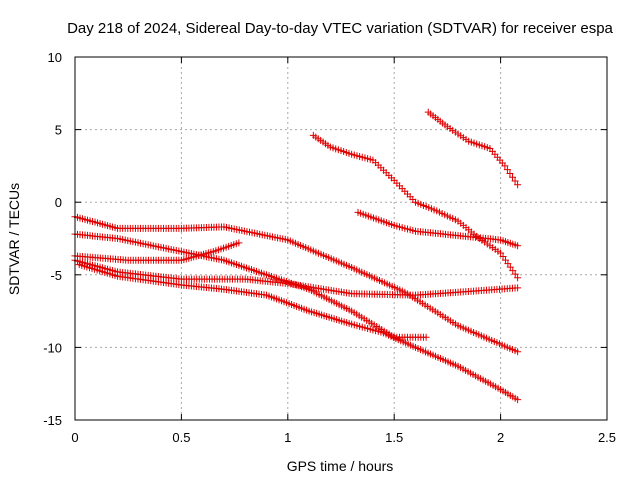 This screenshot has width=640, height=480. Describe the element at coordinates (394, 437) in the screenshot. I see `x-tick-label: 1.5` at that location.